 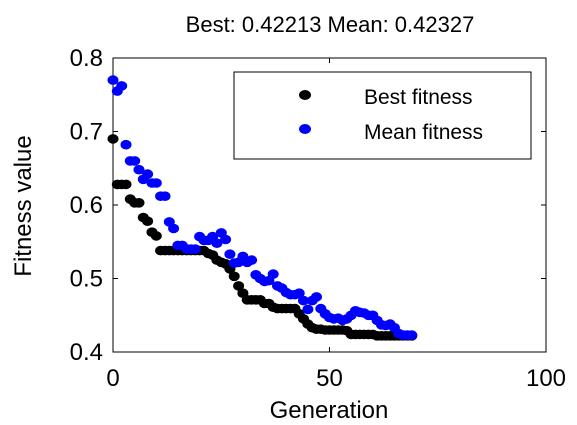 What do you see at coordinates (86, 279) in the screenshot?
I see `y-tick-label: 0.5` at bounding box center [86, 279].